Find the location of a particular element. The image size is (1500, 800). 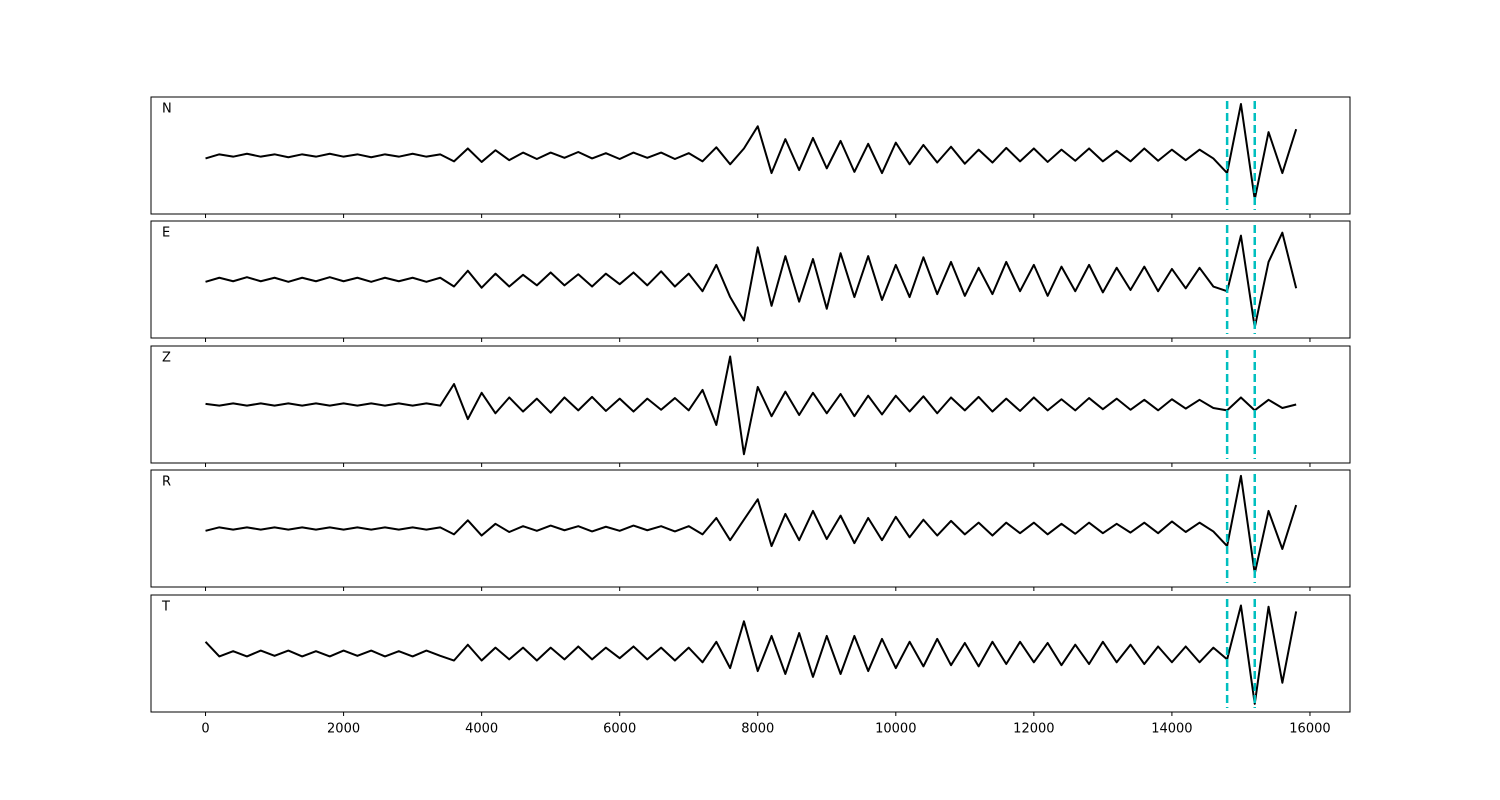

panel-label: Z is located at coordinates (166, 358).